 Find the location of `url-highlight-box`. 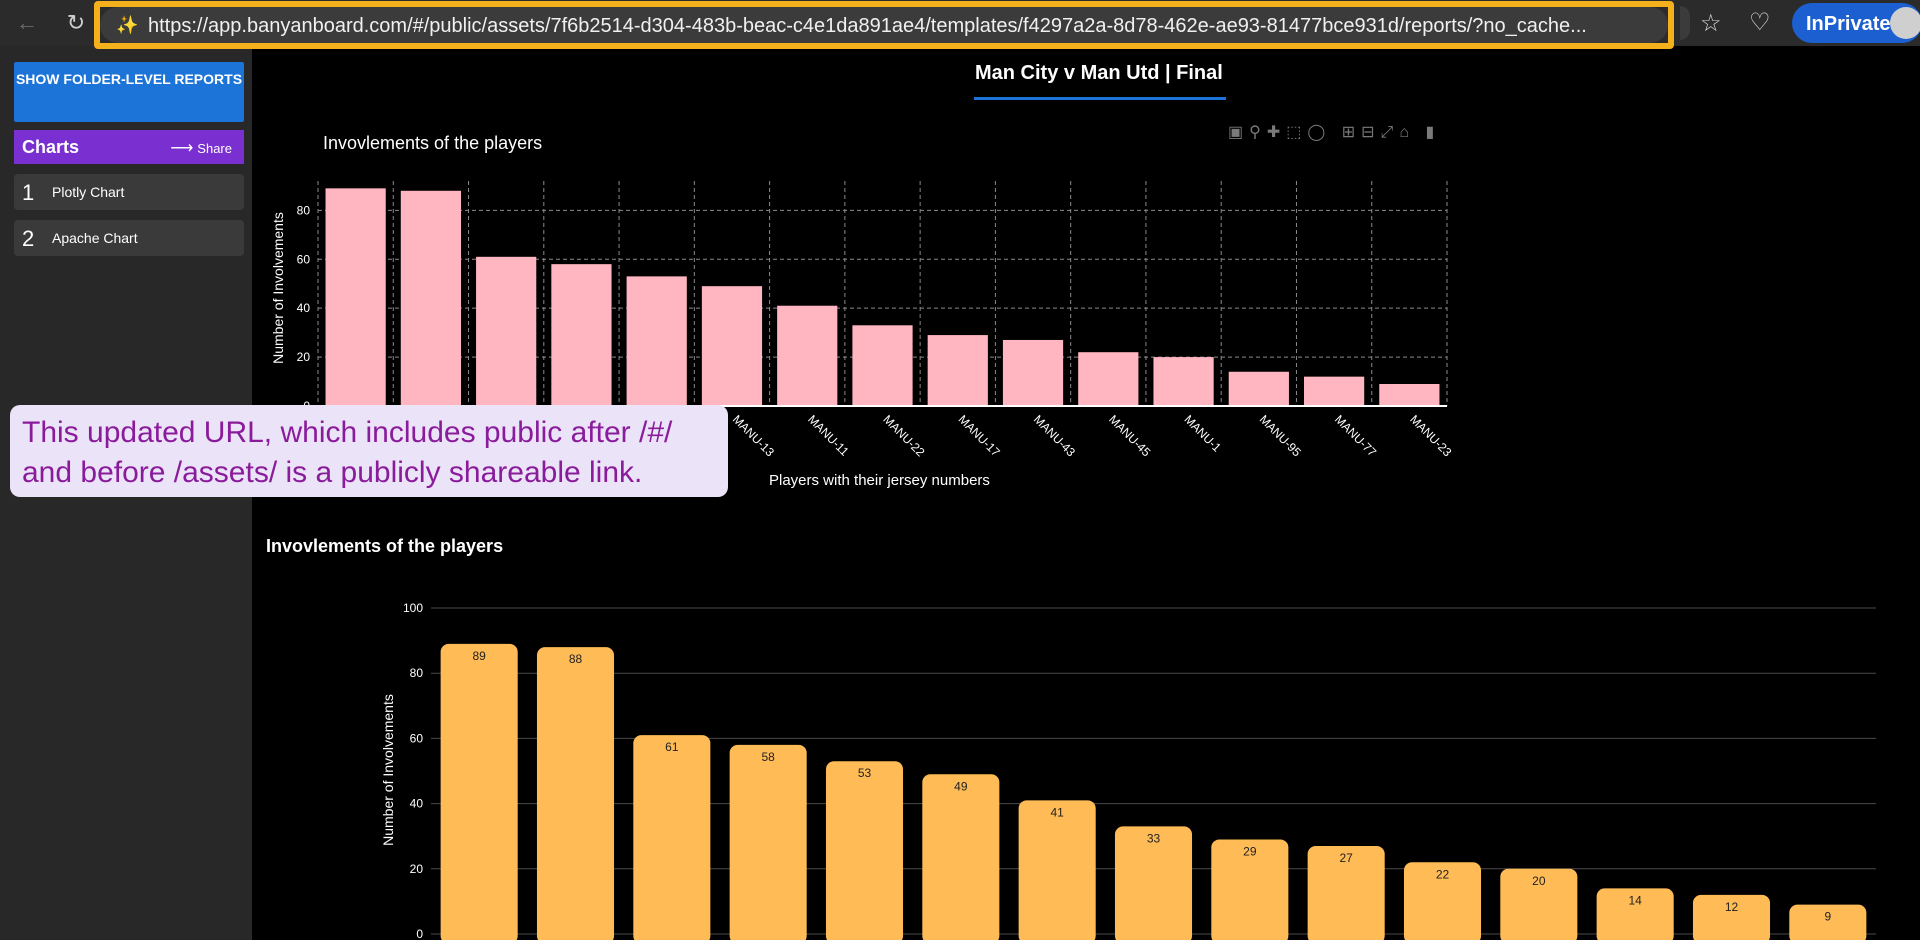

url-highlight-box is located at coordinates (884, 25).